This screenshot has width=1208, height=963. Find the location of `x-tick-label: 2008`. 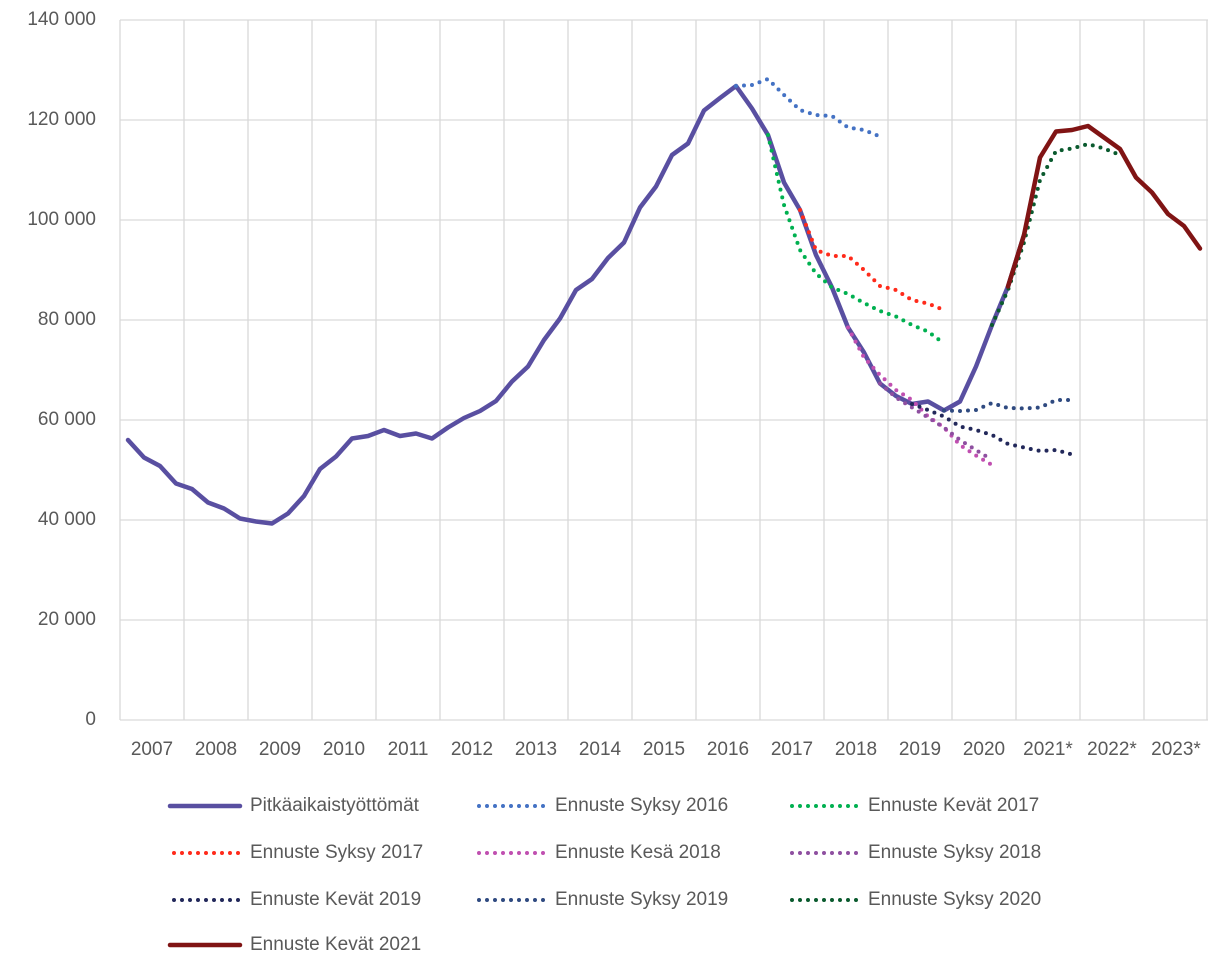

x-tick-label: 2008 is located at coordinates (216, 749).